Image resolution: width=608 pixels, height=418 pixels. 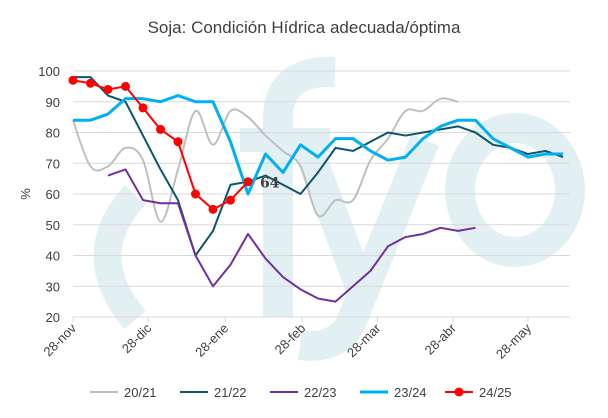 I want to click on x-tick-label: 28-may, so click(x=514, y=341).